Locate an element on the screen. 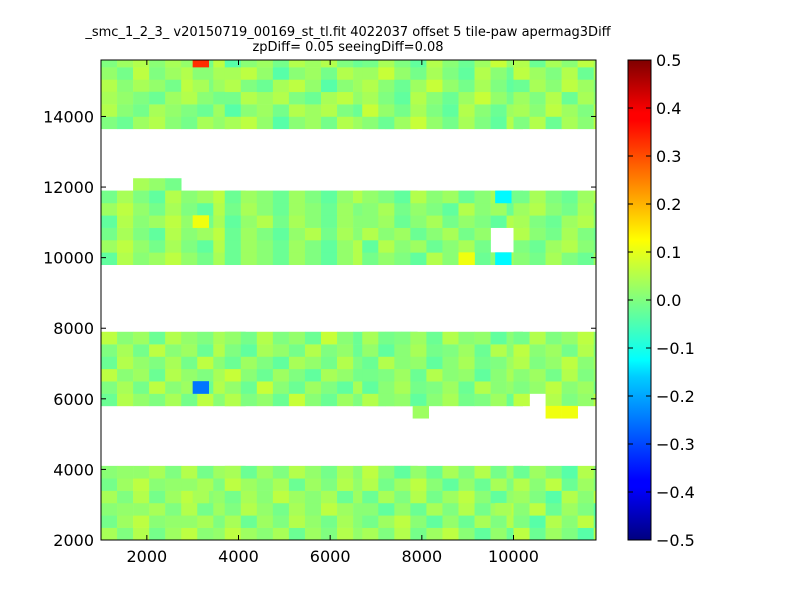 The width and height of the screenshot is (800, 600). x-tick-label: 4000 is located at coordinates (238, 556).